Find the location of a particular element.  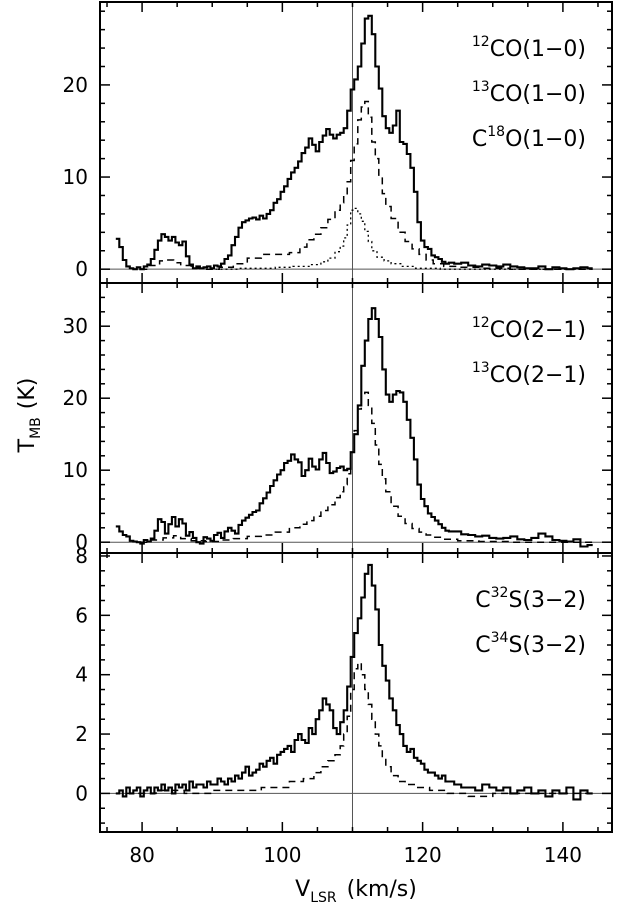

y-axis-title-main: T is located at coordinates (27, 445).